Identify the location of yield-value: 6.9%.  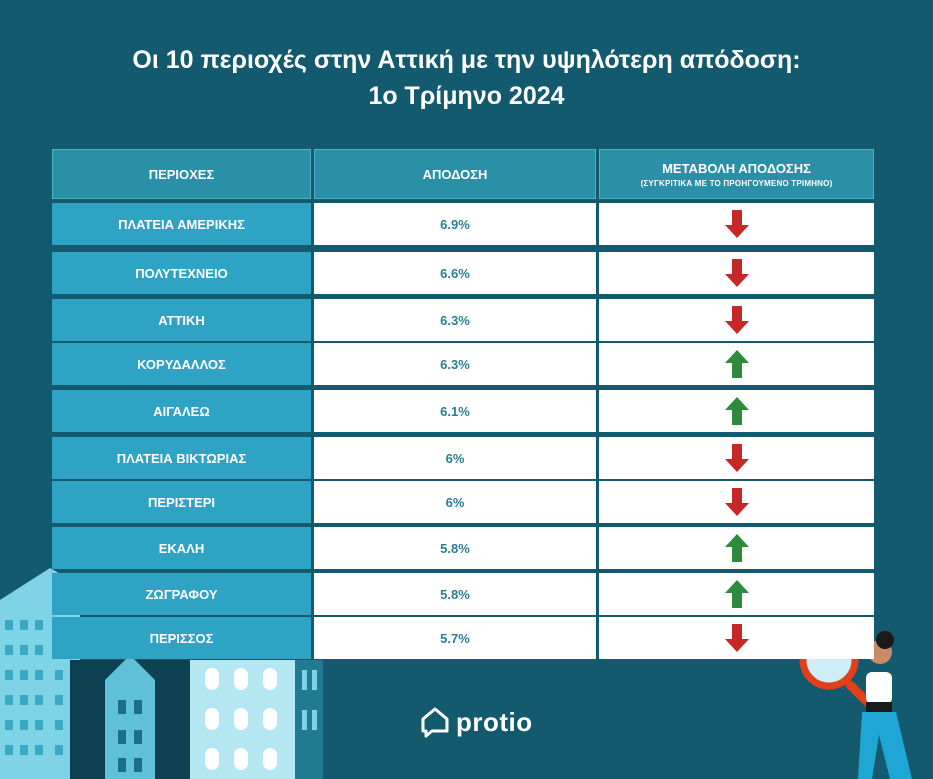
(455, 224).